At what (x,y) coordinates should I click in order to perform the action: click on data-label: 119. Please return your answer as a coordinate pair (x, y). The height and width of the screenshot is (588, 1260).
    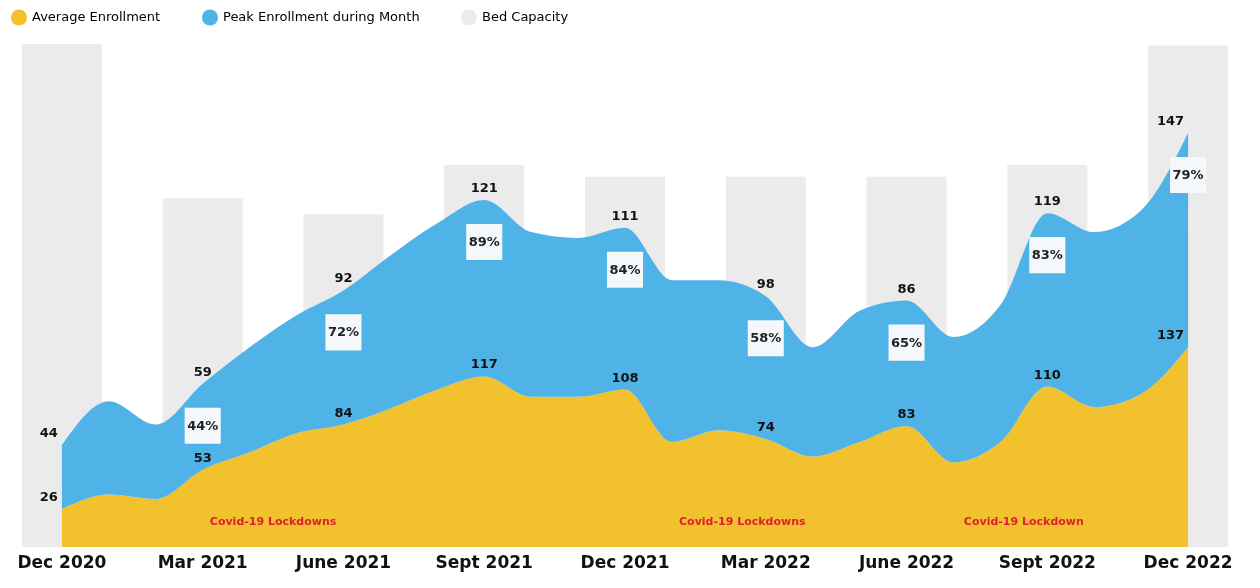
    Looking at the image, I should click on (1047, 201).